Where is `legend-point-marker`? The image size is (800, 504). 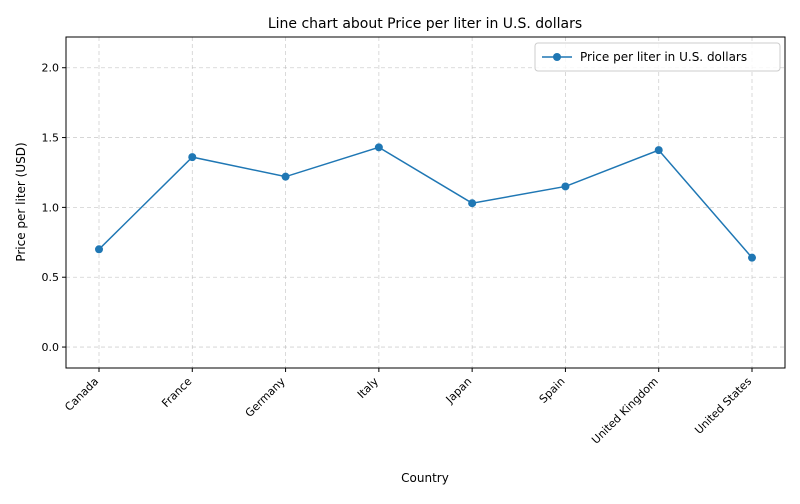 legend-point-marker is located at coordinates (557, 57).